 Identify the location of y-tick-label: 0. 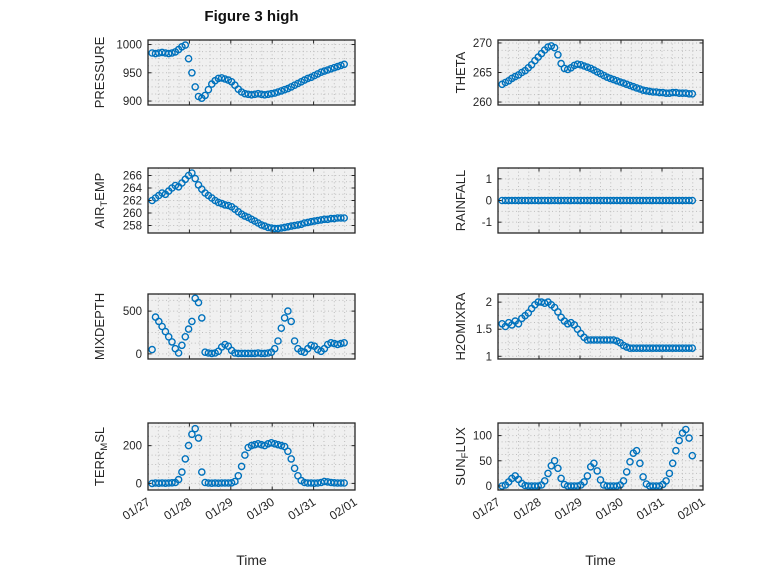
(139, 484).